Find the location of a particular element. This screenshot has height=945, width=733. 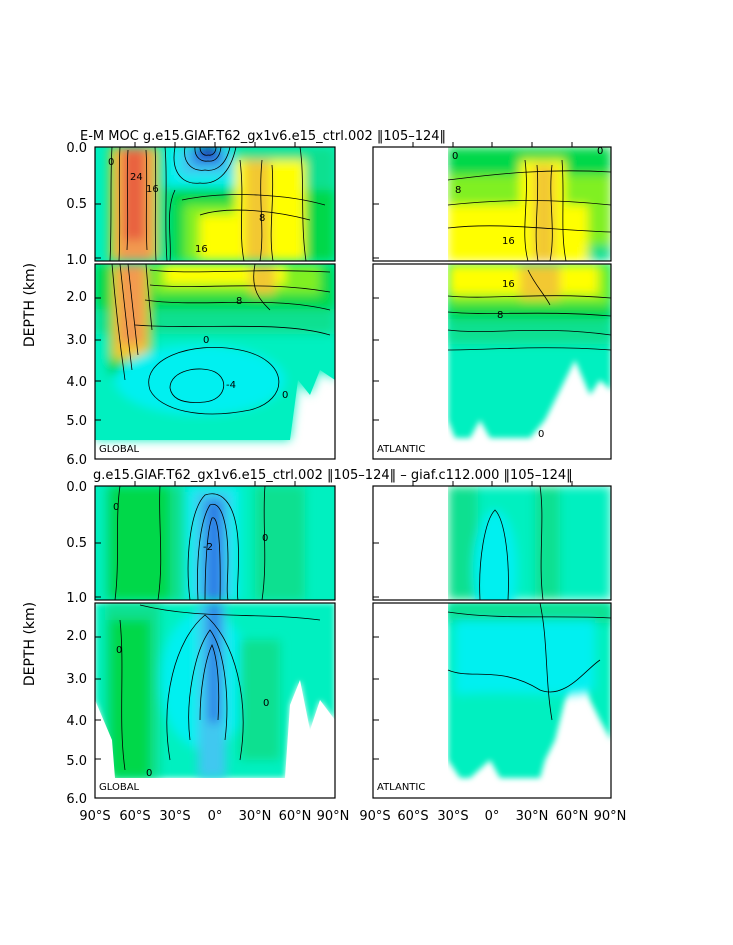

top-global-upper-contours is located at coordinates (217, 204).